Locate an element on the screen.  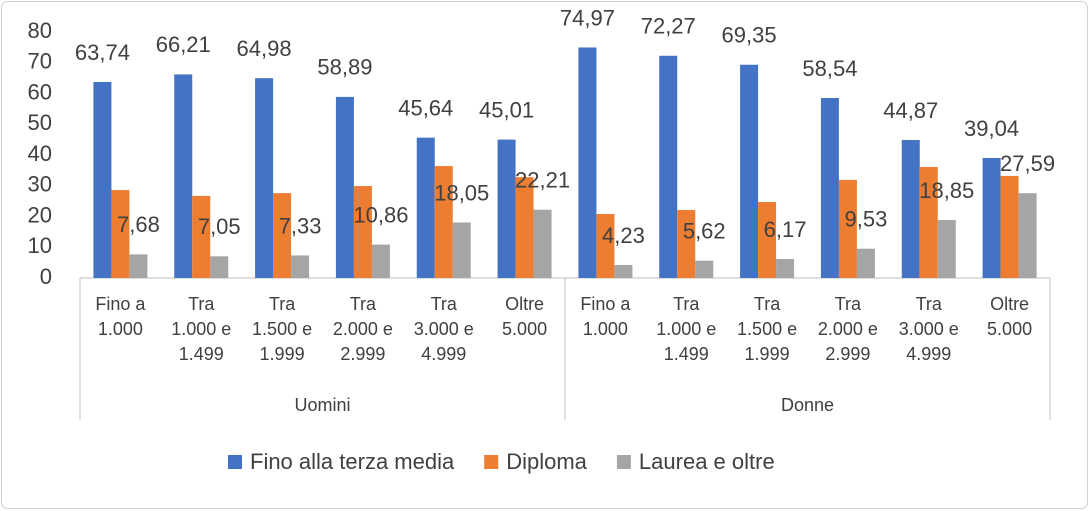
data-label: 7,68 is located at coordinates (138, 224).